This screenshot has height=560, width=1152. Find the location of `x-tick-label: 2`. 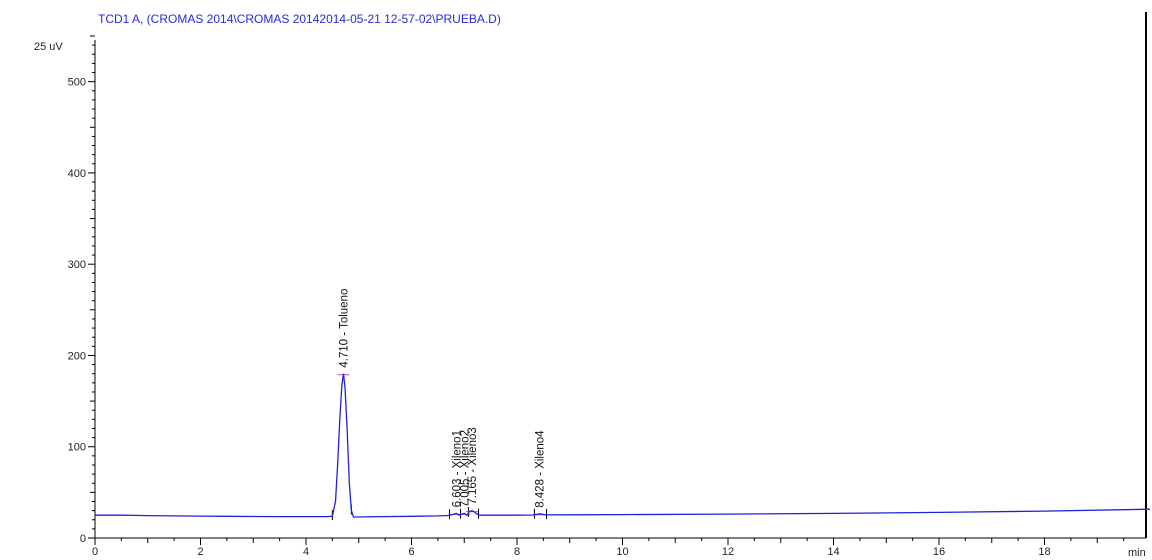

x-tick-label: 2 is located at coordinates (200, 552).